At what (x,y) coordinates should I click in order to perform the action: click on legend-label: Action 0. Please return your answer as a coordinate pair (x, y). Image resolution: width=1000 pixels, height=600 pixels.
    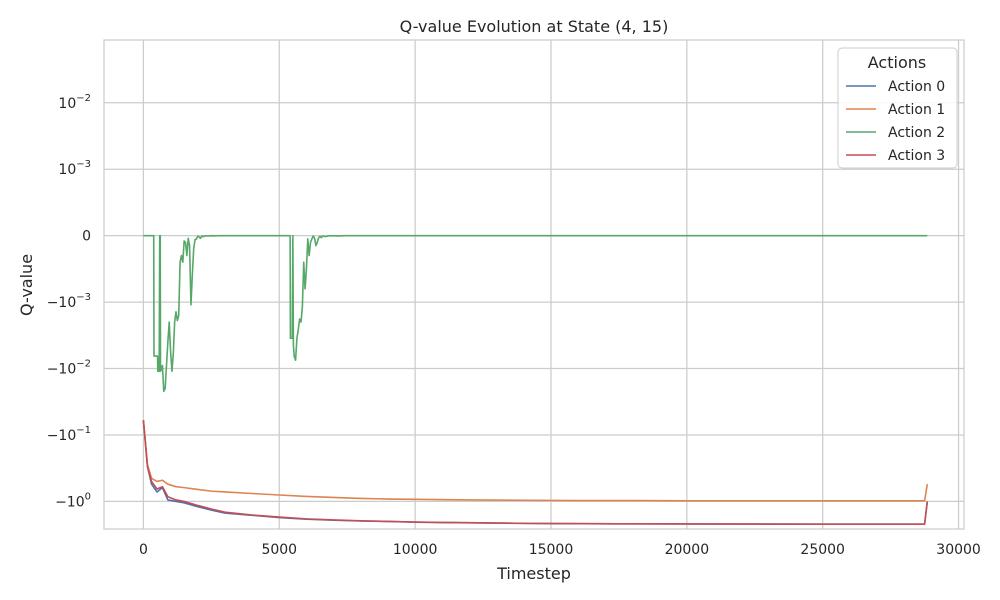
    Looking at the image, I should click on (916, 87).